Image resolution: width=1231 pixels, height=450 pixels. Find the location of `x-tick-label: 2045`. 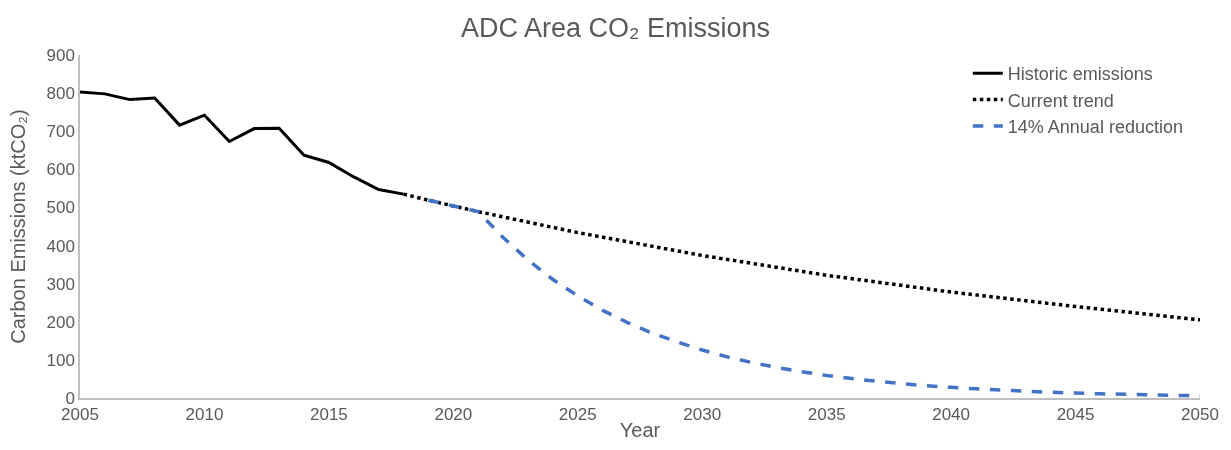

x-tick-label: 2045 is located at coordinates (1075, 415).